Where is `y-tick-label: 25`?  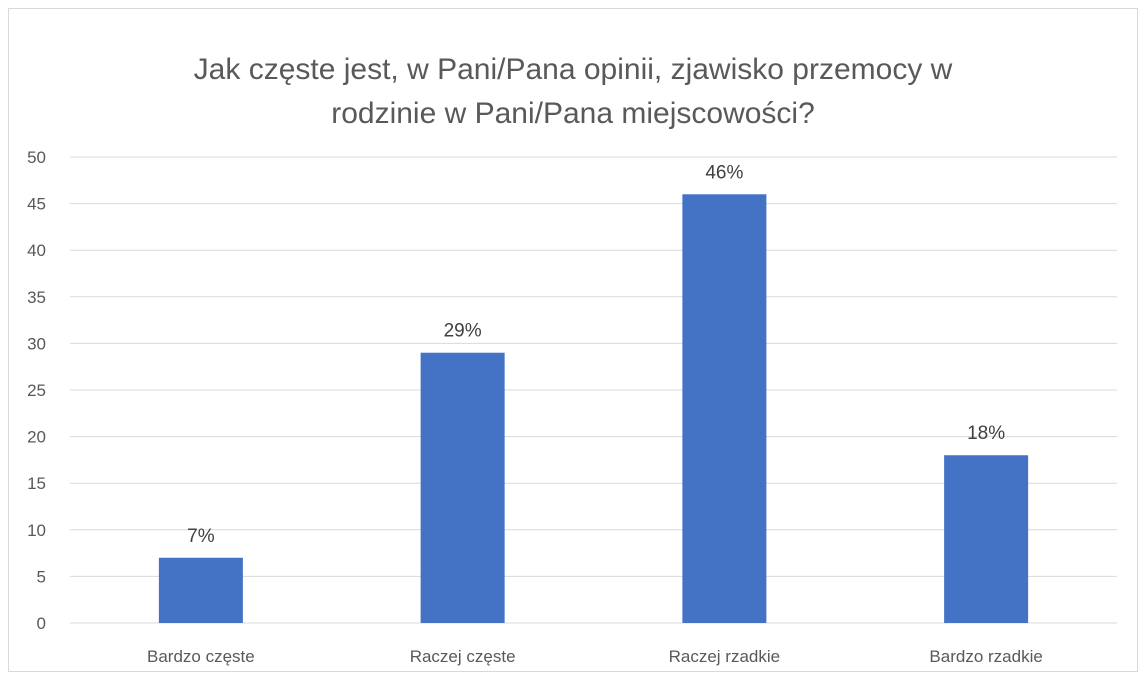 y-tick-label: 25 is located at coordinates (36, 390).